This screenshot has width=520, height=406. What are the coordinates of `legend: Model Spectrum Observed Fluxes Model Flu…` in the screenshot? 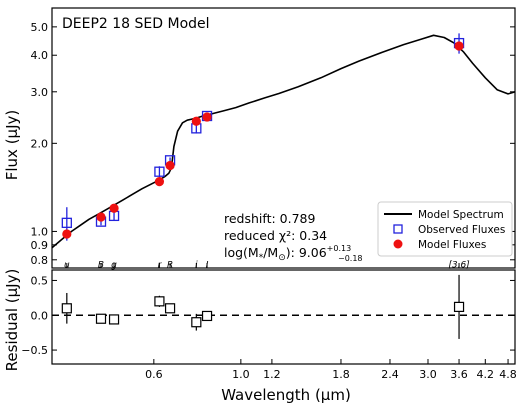 It's located at (445, 229).